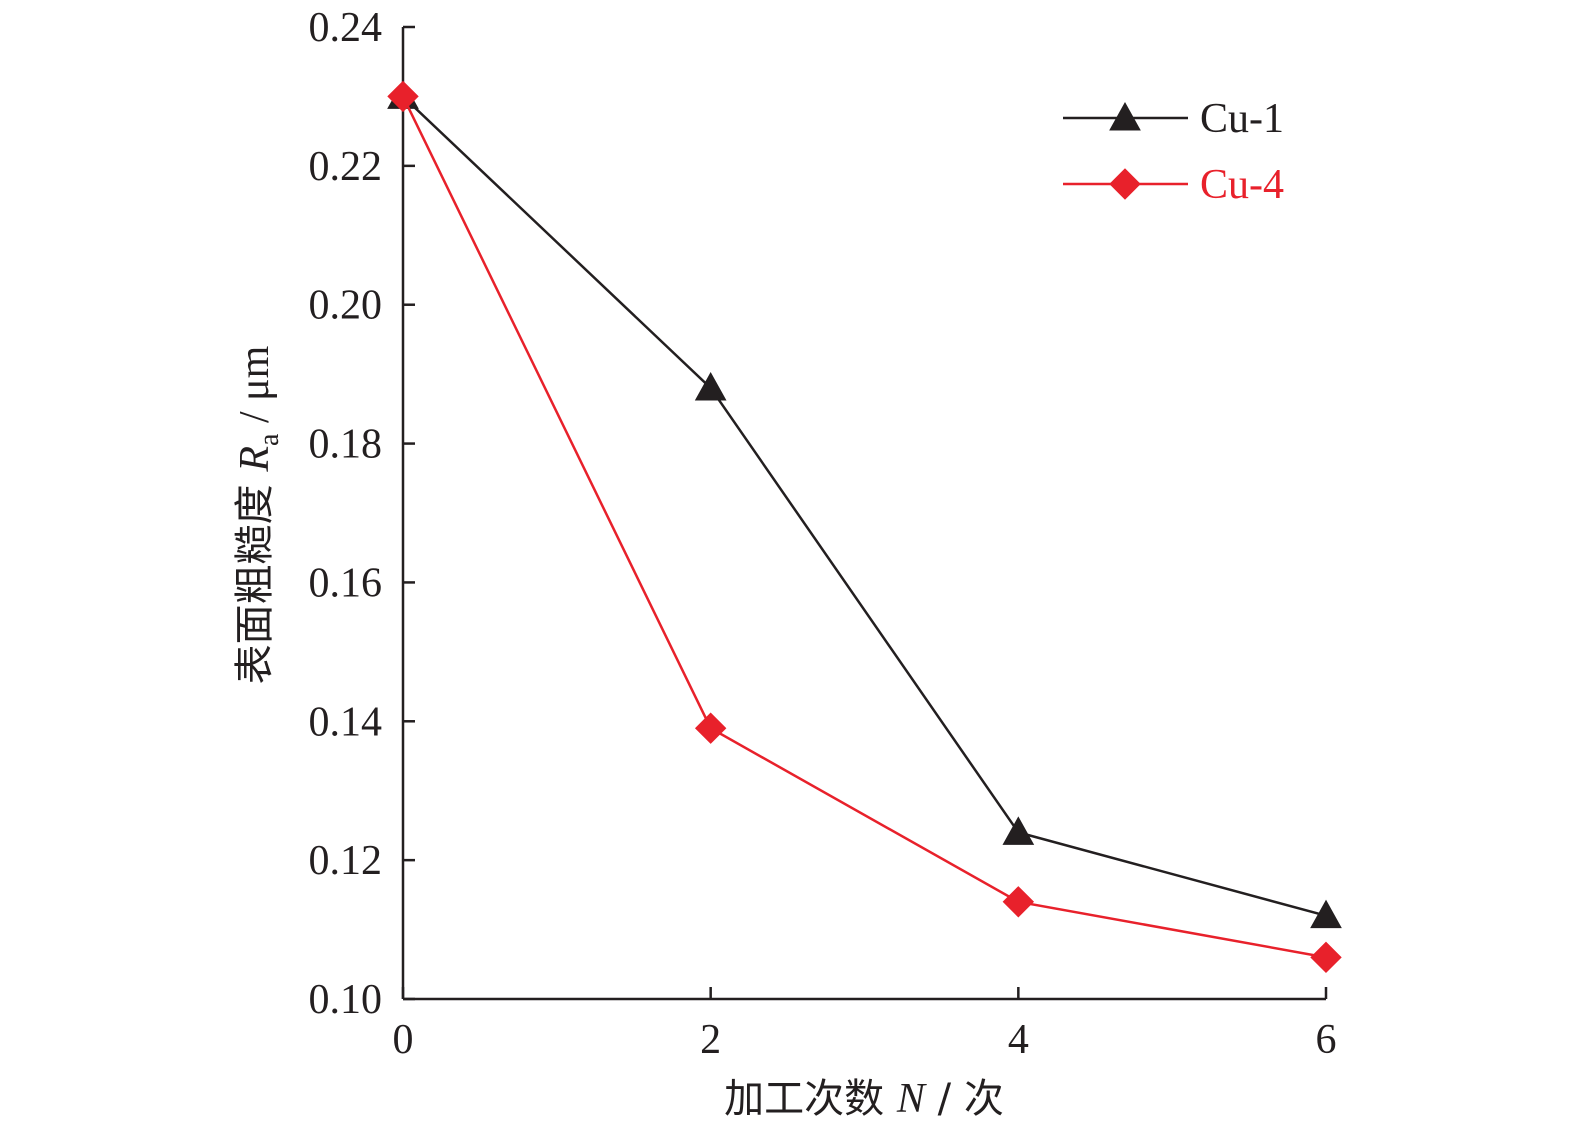 This screenshot has height=1133, width=1575. I want to click on x-axis-title-text: 加工次数, so click(810, 1099).